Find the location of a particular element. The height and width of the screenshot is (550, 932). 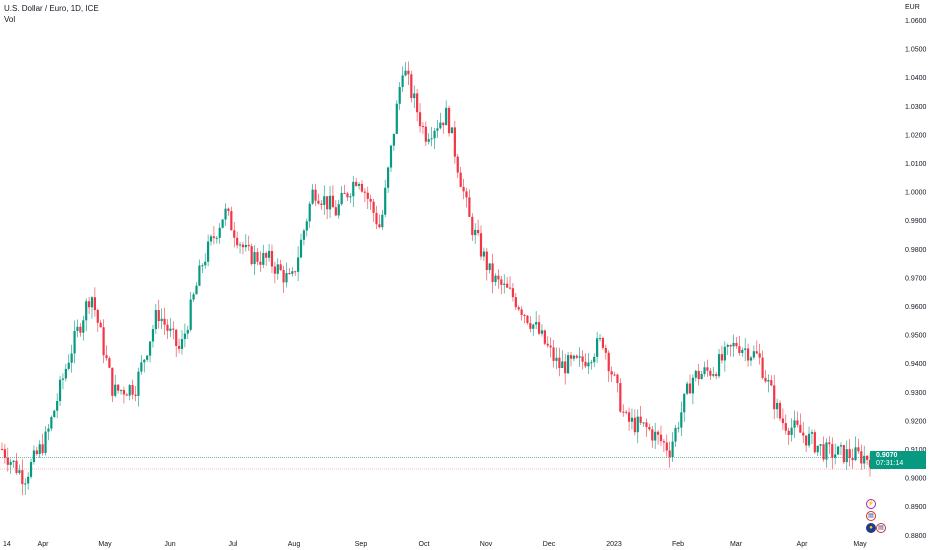

y-tick-label: 0.9000 is located at coordinates (916, 479).